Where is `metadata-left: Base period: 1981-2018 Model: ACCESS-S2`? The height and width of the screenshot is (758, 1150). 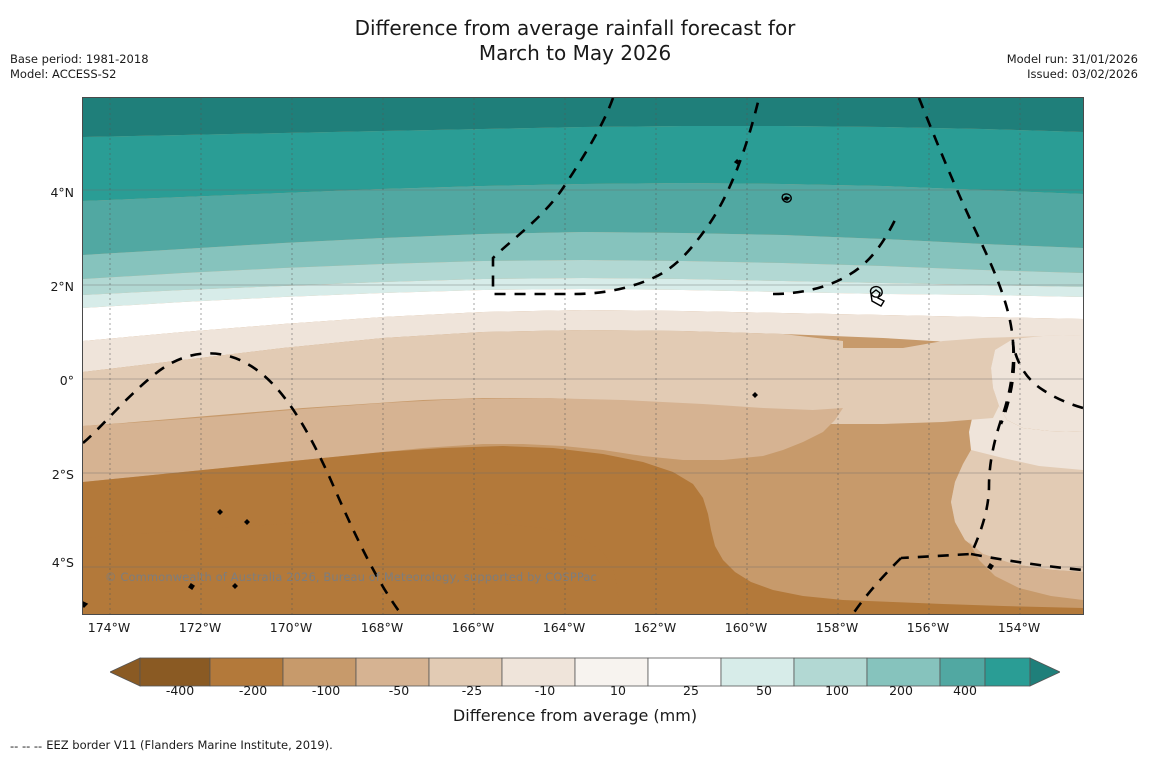
metadata-left: Base period: 1981-2018 Model: ACCESS-S2 is located at coordinates (79, 67).